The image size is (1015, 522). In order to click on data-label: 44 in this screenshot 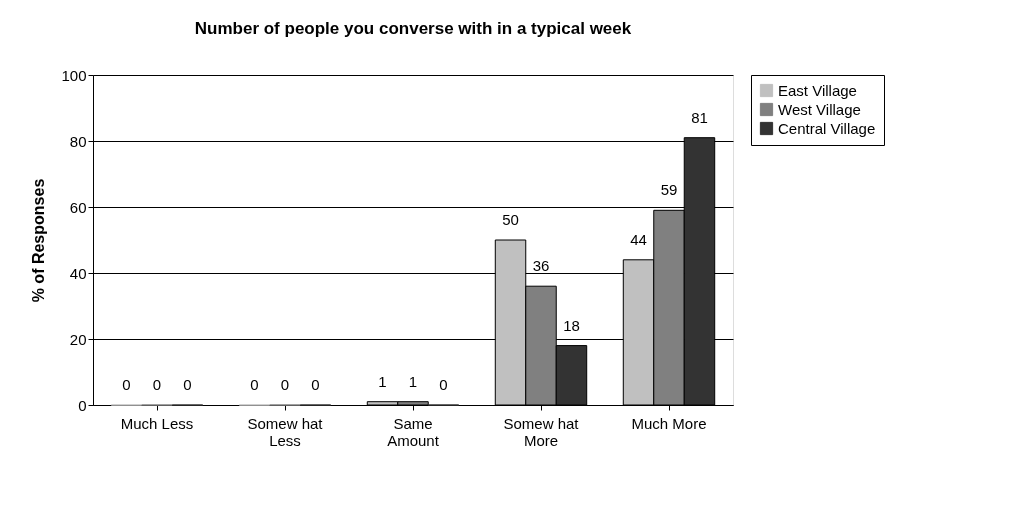, I will do `click(638, 239)`.